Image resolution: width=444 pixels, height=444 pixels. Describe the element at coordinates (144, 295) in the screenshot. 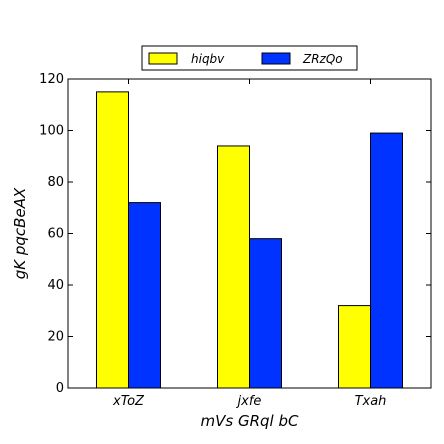

I see `bar-ZRzQo-xToZ` at that location.